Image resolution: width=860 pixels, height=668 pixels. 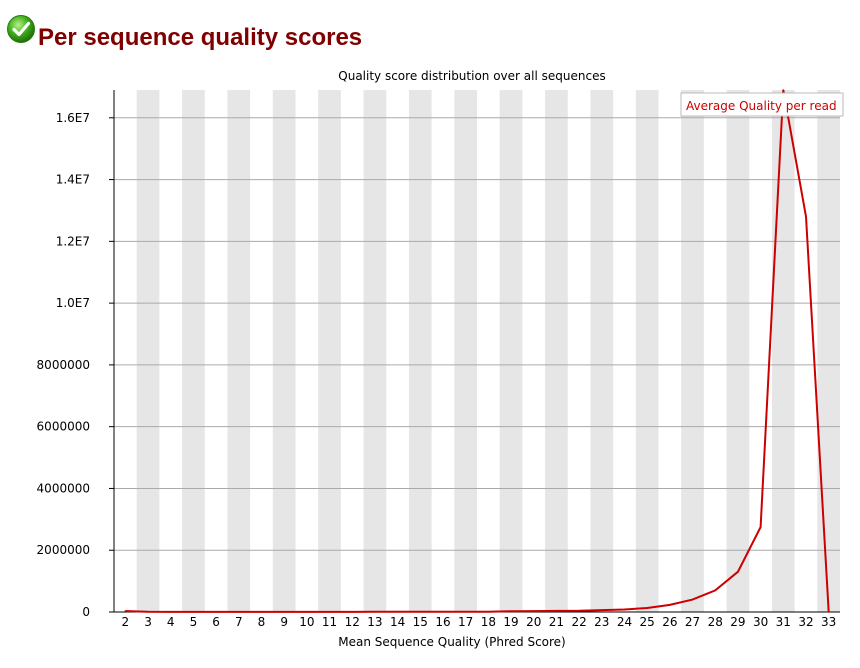 I want to click on page-title: Per sequence quality scores, so click(x=200, y=37).